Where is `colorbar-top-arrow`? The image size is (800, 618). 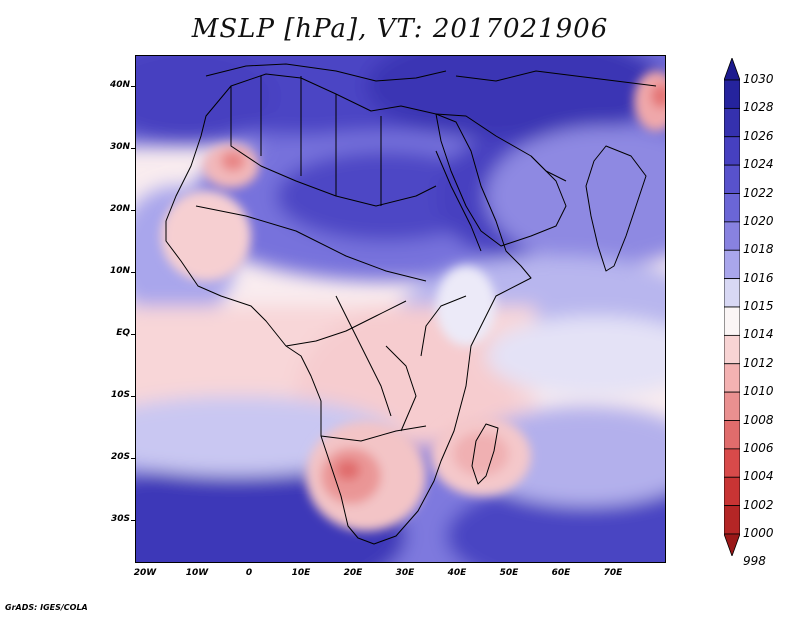 colorbar-top-arrow is located at coordinates (732, 69).